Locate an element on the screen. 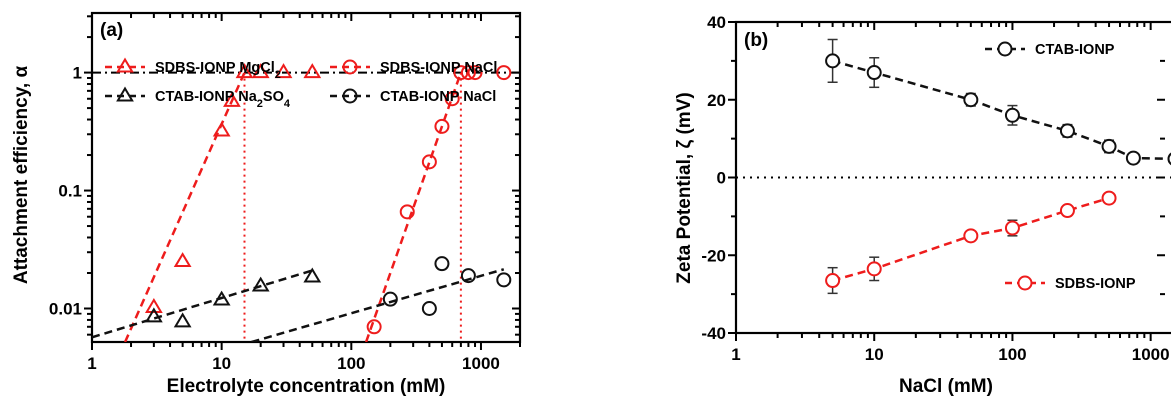 The width and height of the screenshot is (1171, 403). panel-b-legend-entry: CTAB-IONP is located at coordinates (1050, 49).